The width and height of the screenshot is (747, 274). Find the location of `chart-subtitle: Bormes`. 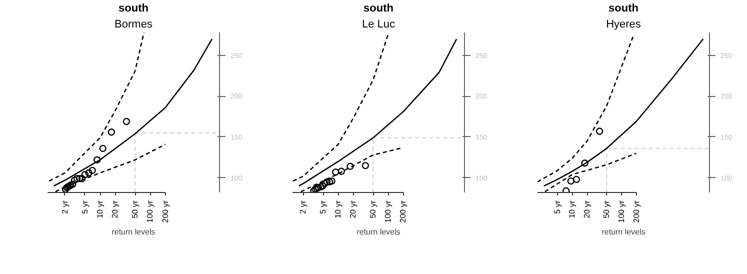

chart-subtitle: Bormes is located at coordinates (133, 24).